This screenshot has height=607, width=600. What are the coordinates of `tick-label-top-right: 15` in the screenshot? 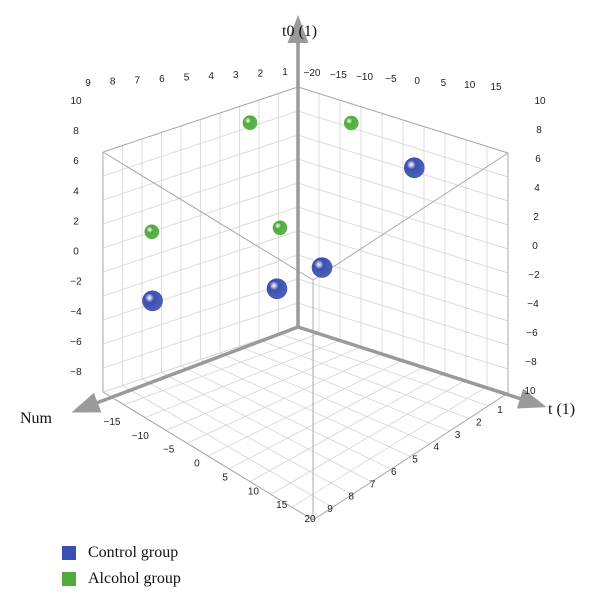 It's located at (496, 87).